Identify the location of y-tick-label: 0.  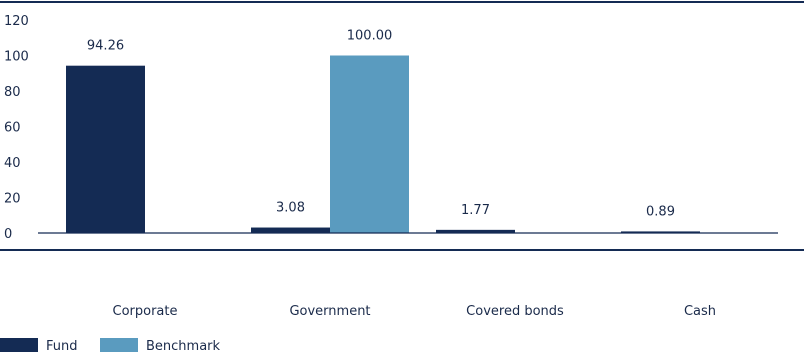
(8, 234).